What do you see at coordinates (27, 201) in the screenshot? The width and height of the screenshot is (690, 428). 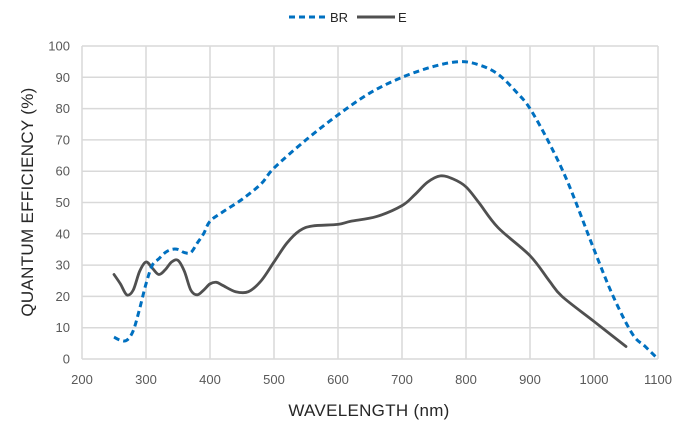 I see `y-axis-title: QUANTUM EFFICIENCY (%)` at bounding box center [27, 201].